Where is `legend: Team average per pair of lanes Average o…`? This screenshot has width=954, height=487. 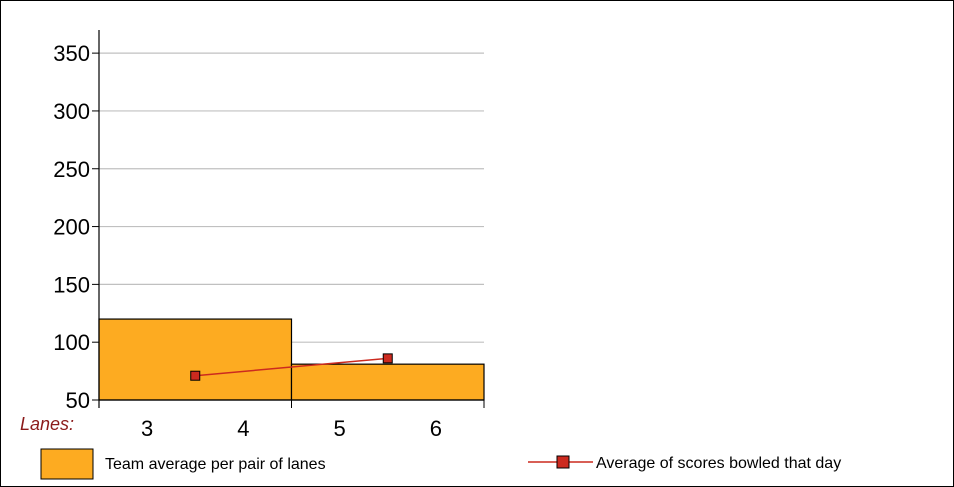 legend: Team average per pair of lanes Average o… is located at coordinates (440, 464).